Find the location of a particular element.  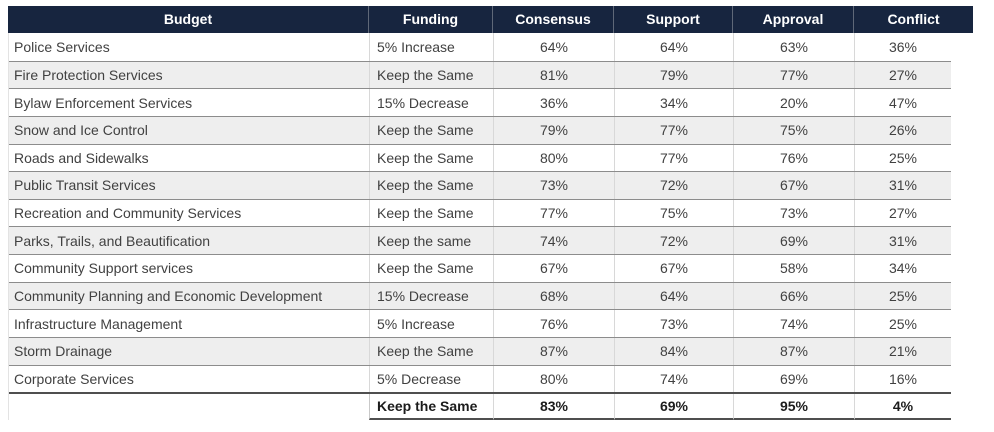

approval-cell: 20% is located at coordinates (793, 102).